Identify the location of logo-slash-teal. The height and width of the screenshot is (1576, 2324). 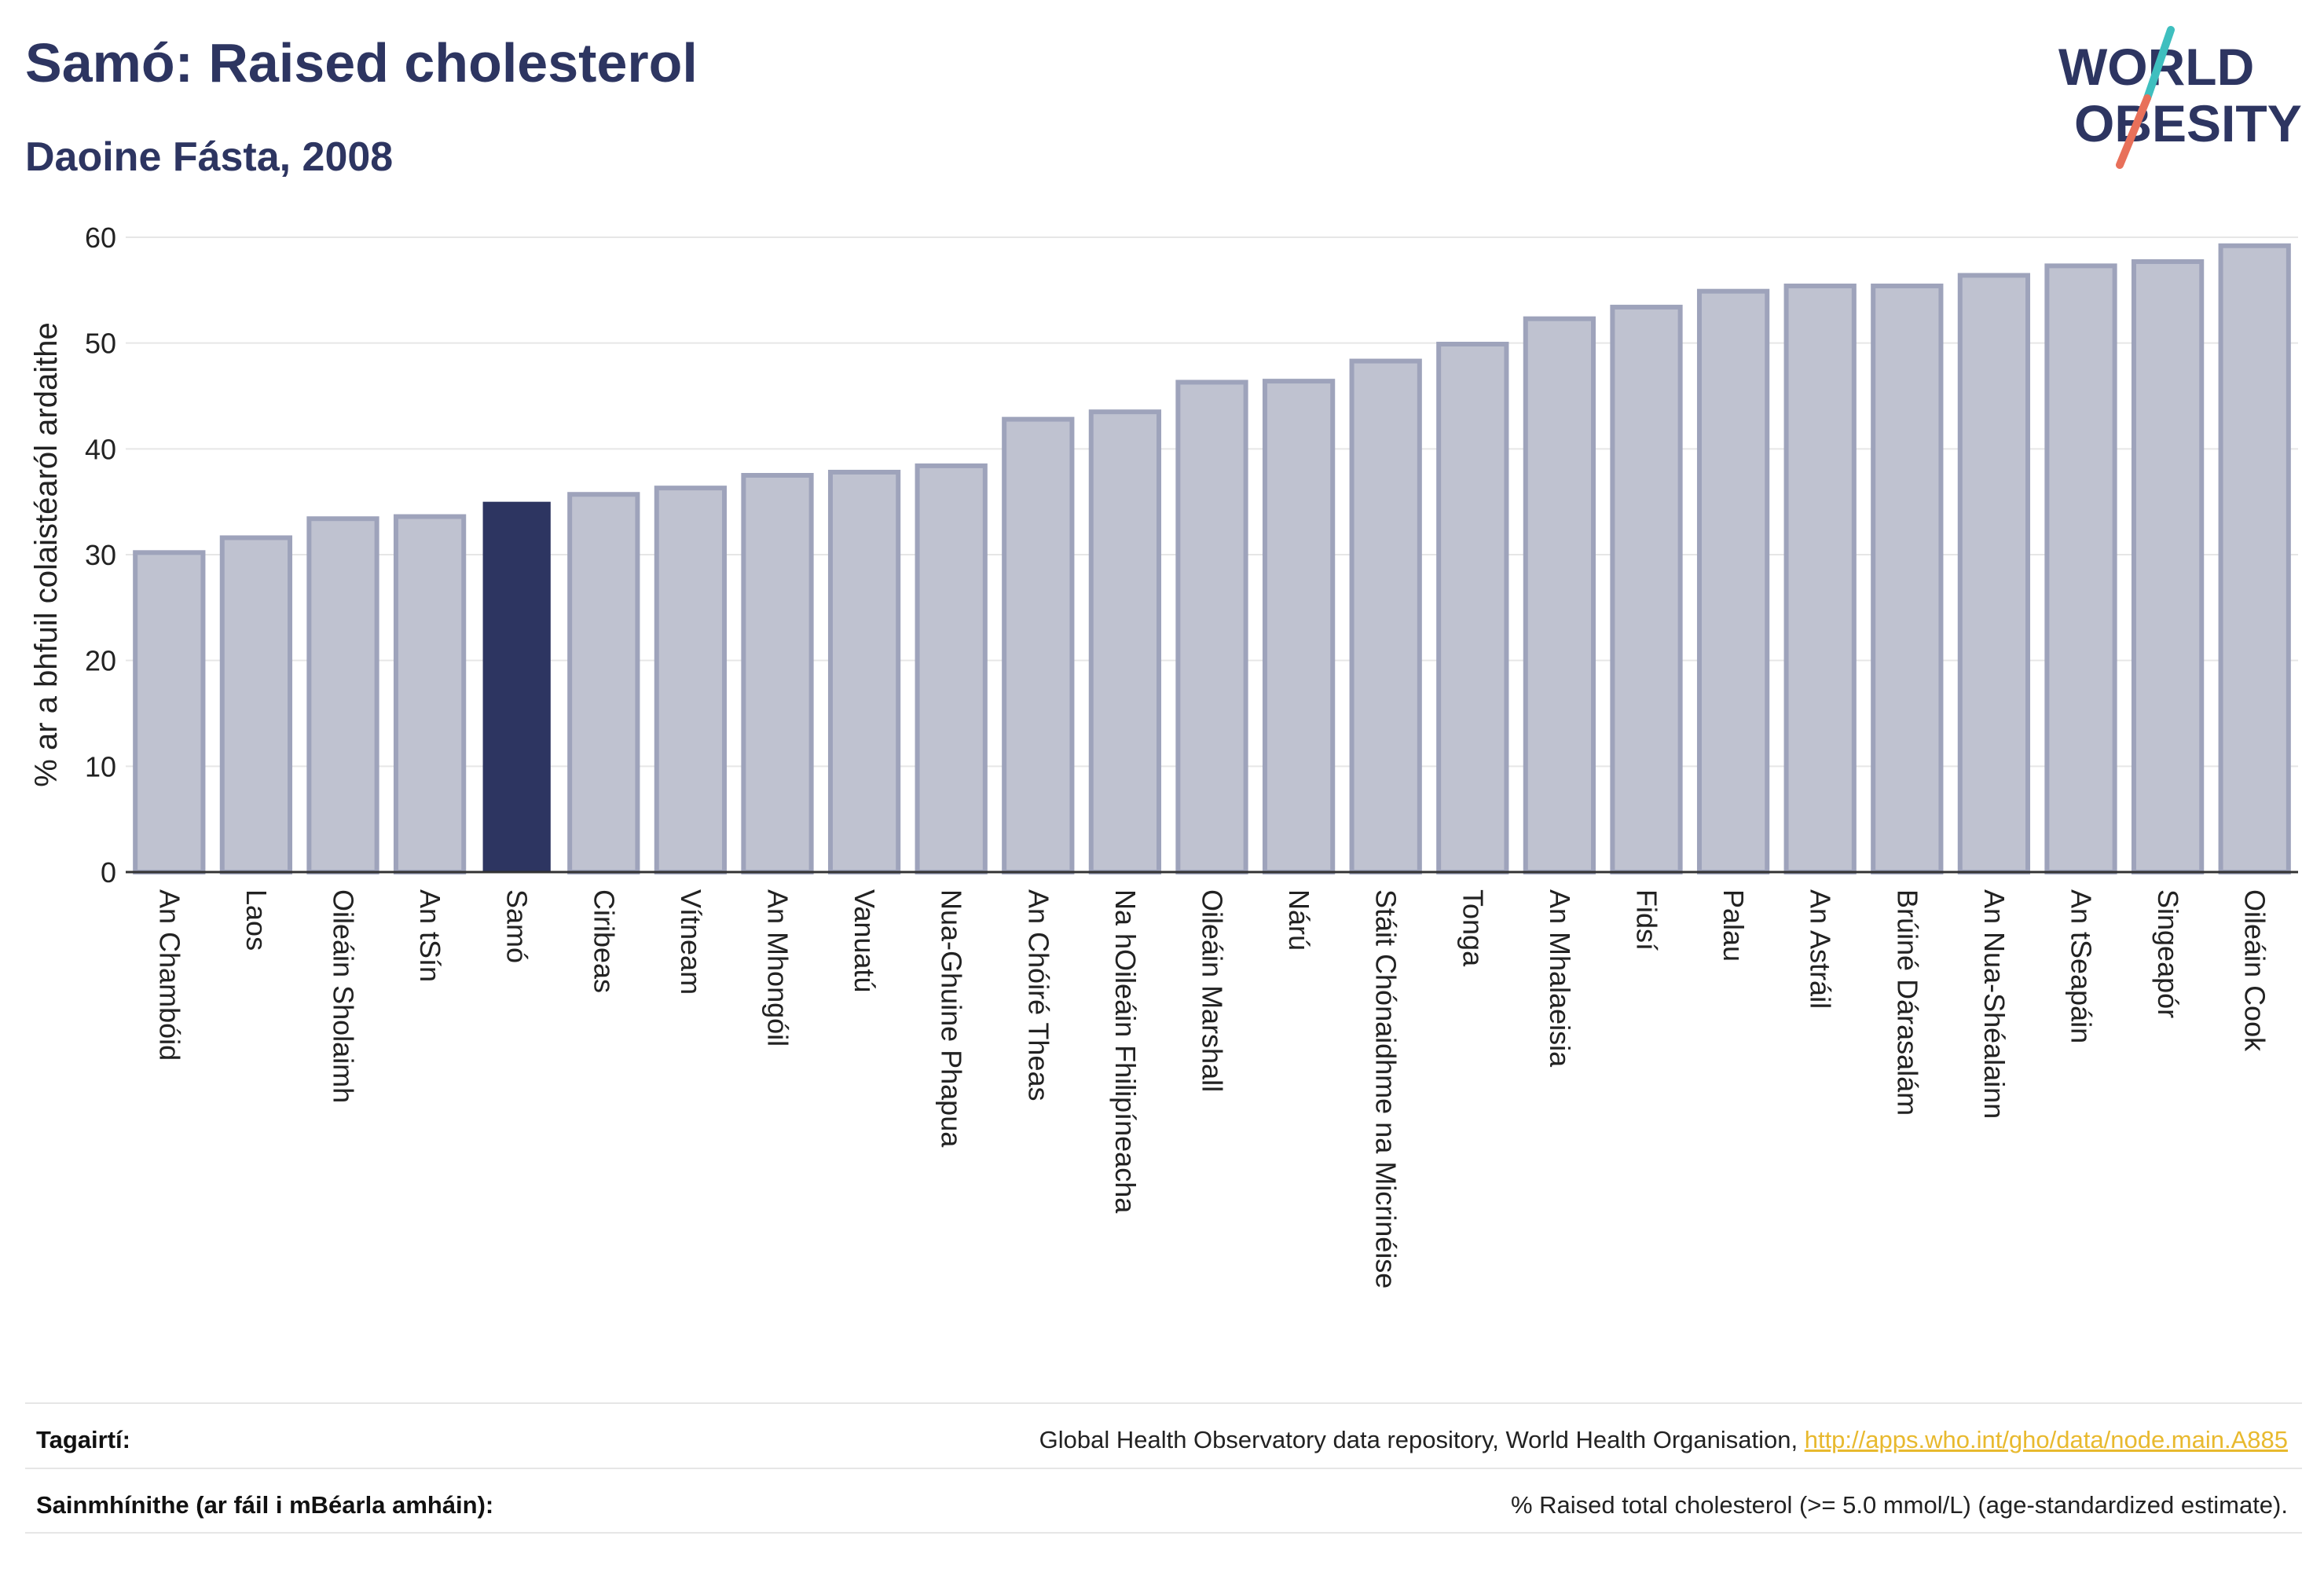
(2159, 64).